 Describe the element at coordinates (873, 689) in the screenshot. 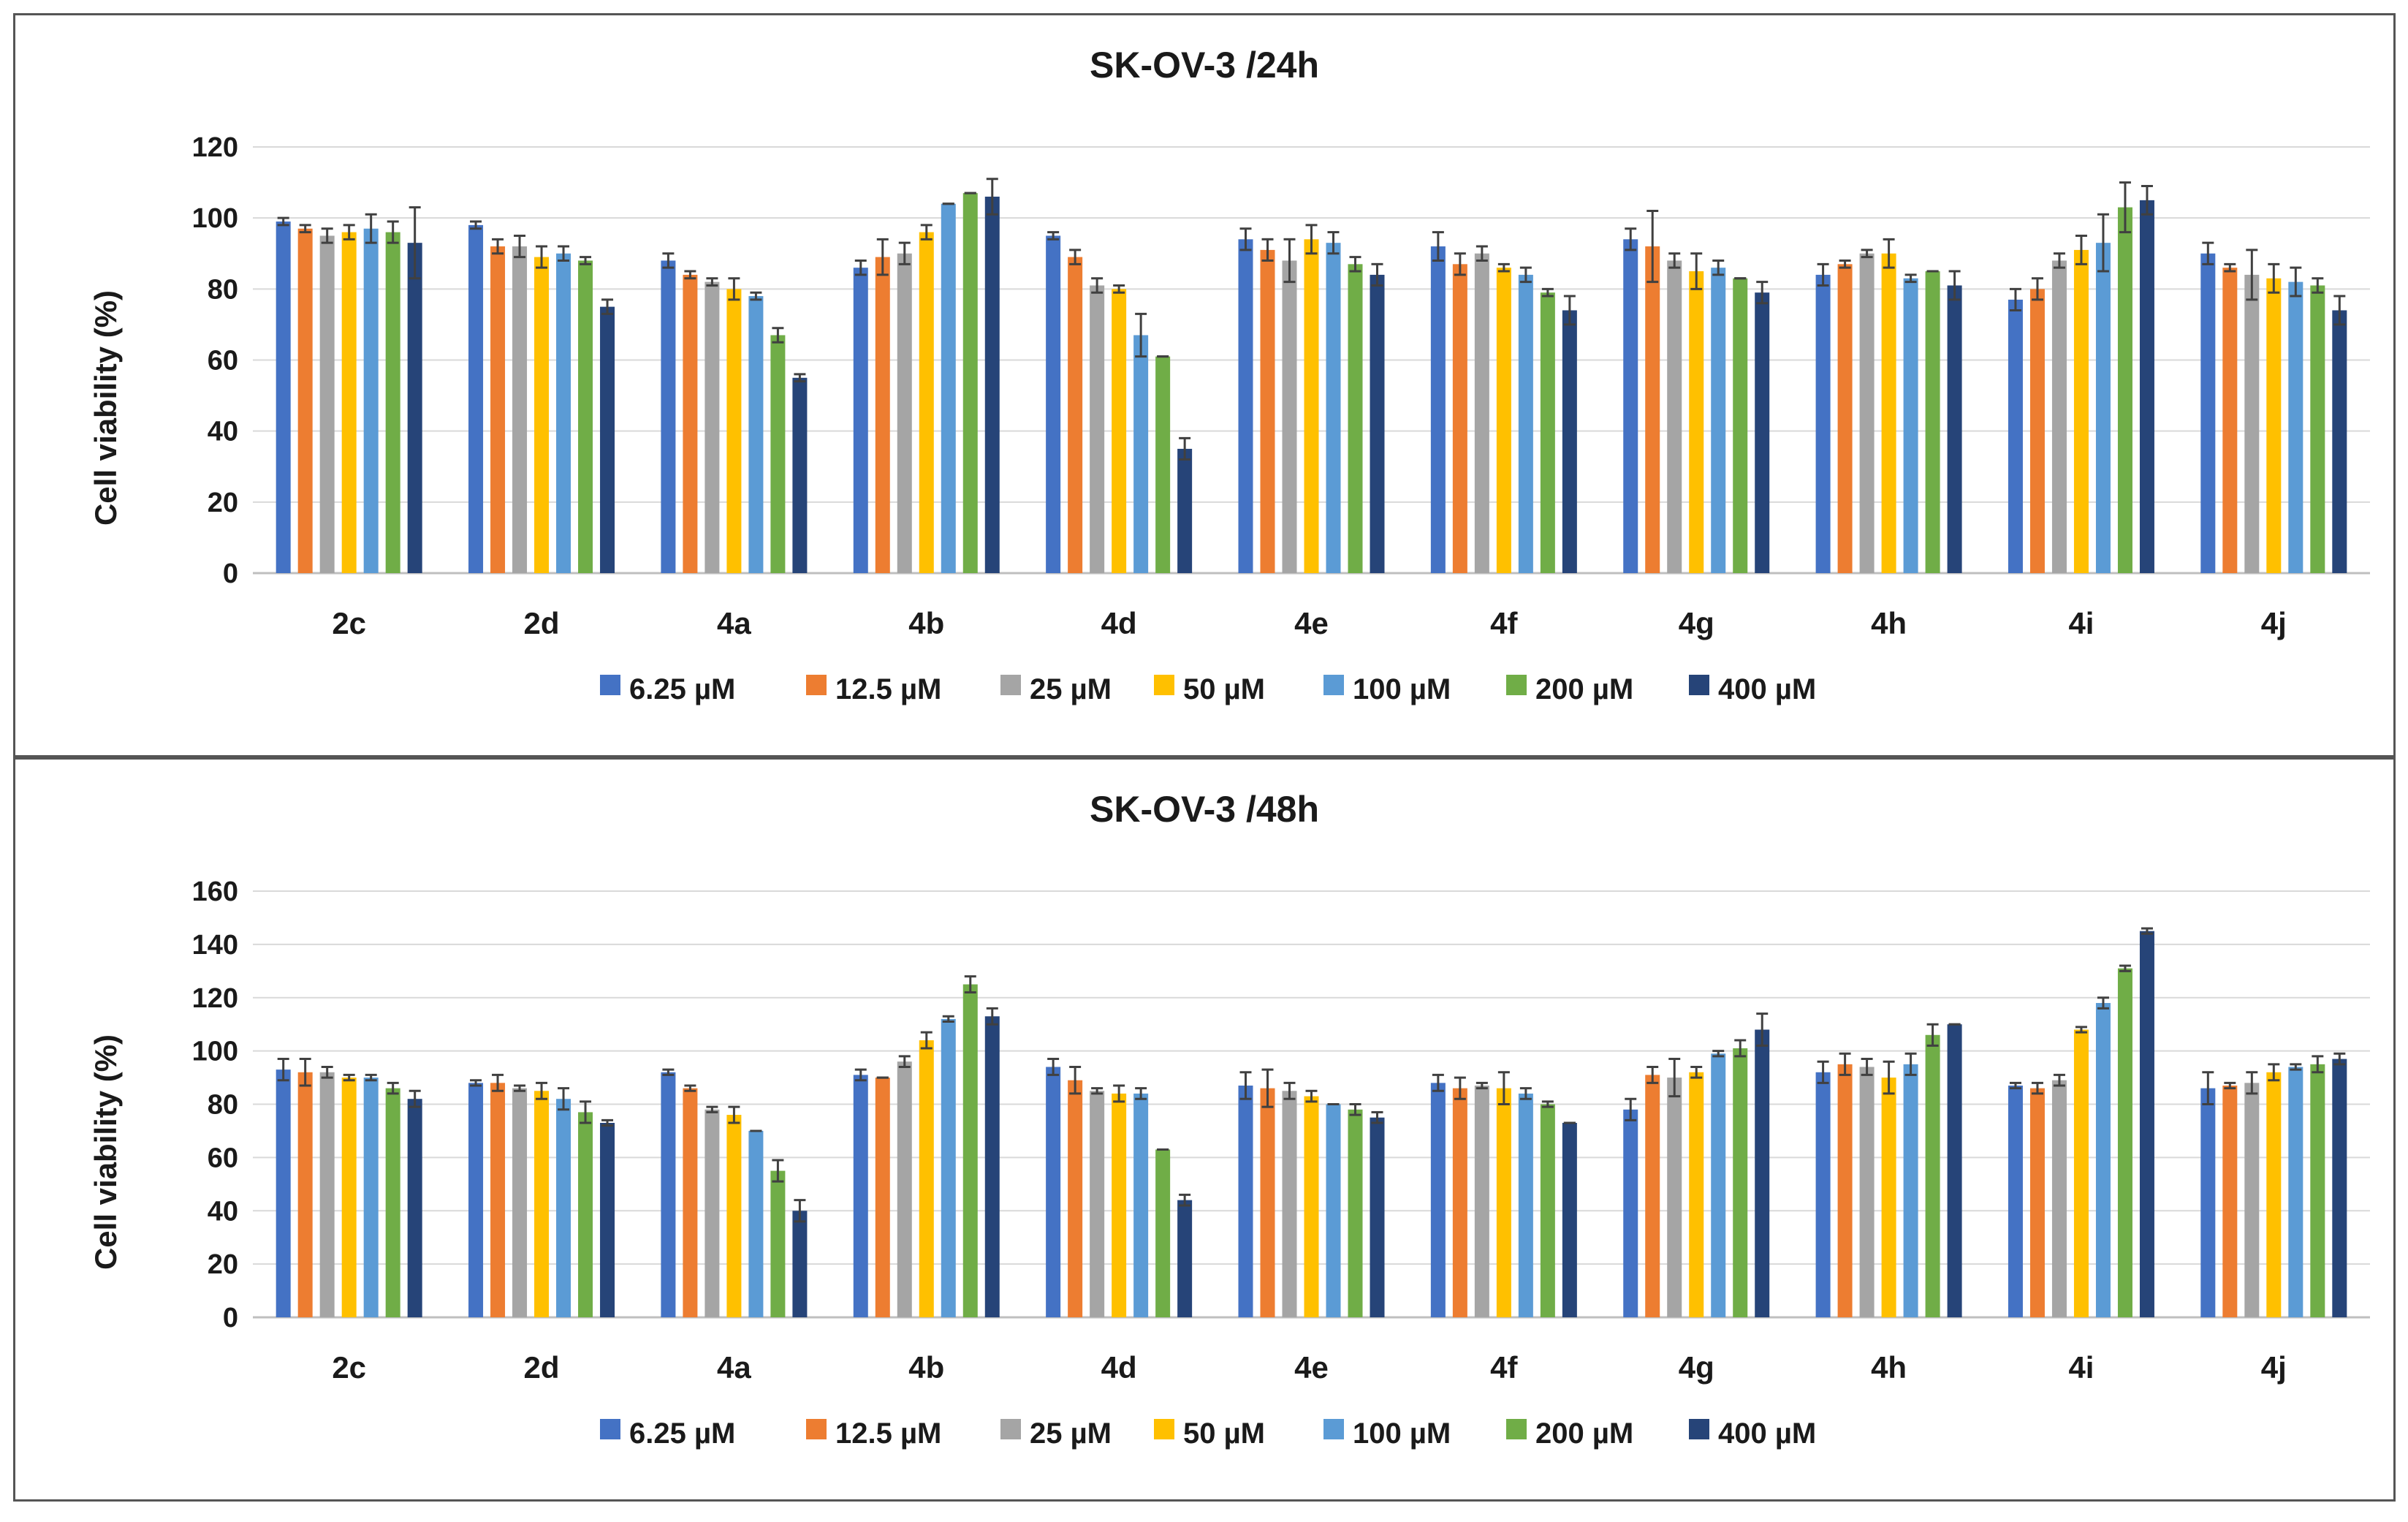

I see `legend-item: 12.5 µM` at that location.